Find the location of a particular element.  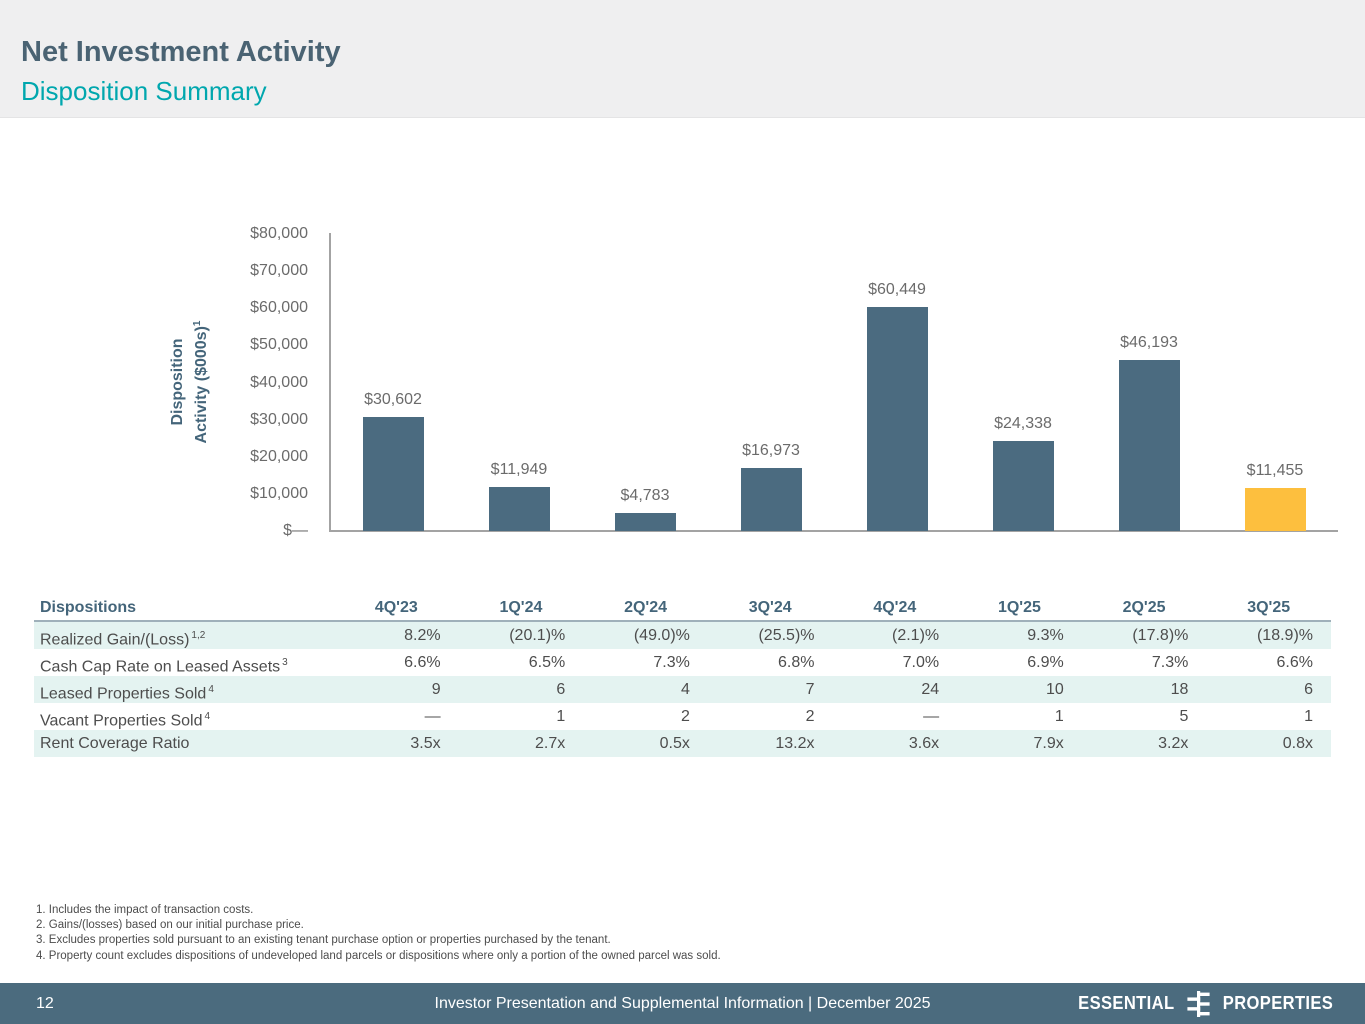

essential-properties-logo: ESSENTIAL PROPERTIES is located at coordinates (1206, 1003).